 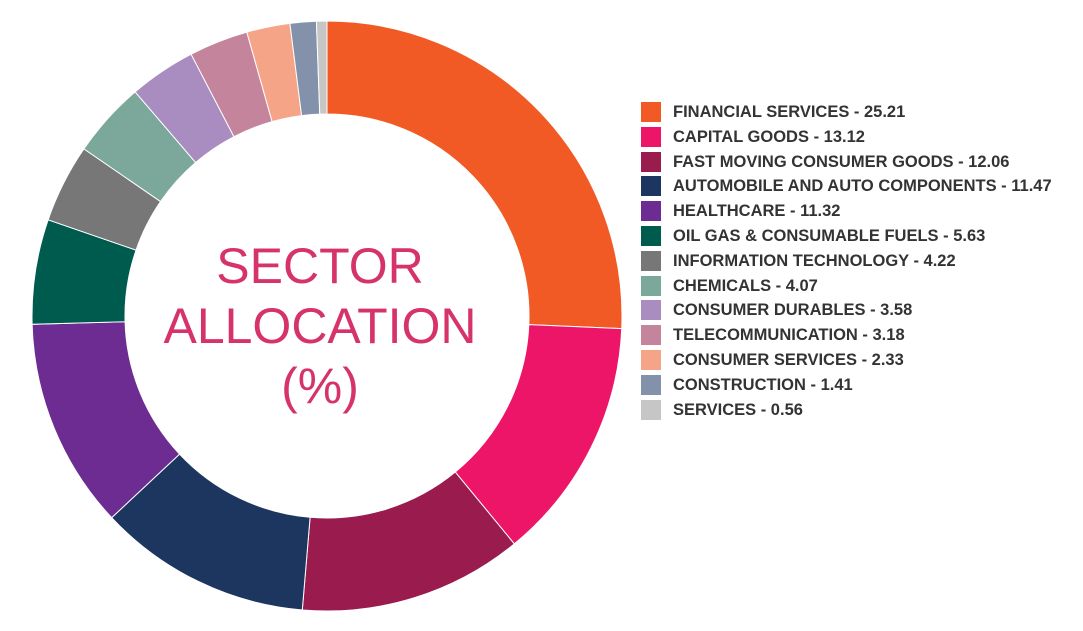 What do you see at coordinates (757, 211) in the screenshot?
I see `legend-label: HEALTHCARE - 11.32` at bounding box center [757, 211].